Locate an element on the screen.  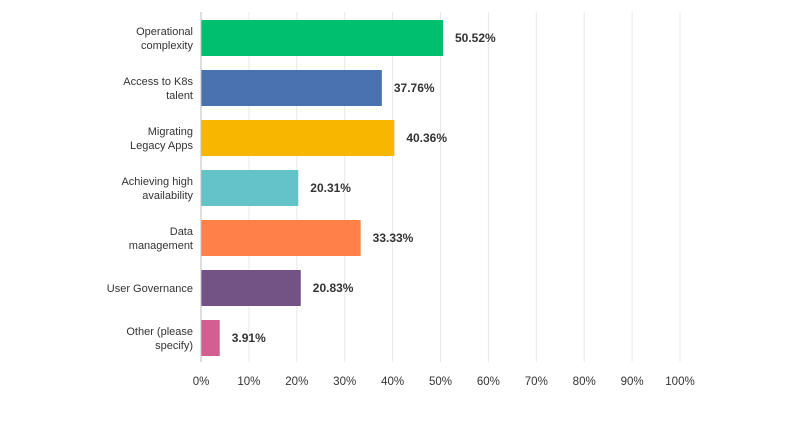
category-label: Other (please specify) is located at coordinates (159, 339).